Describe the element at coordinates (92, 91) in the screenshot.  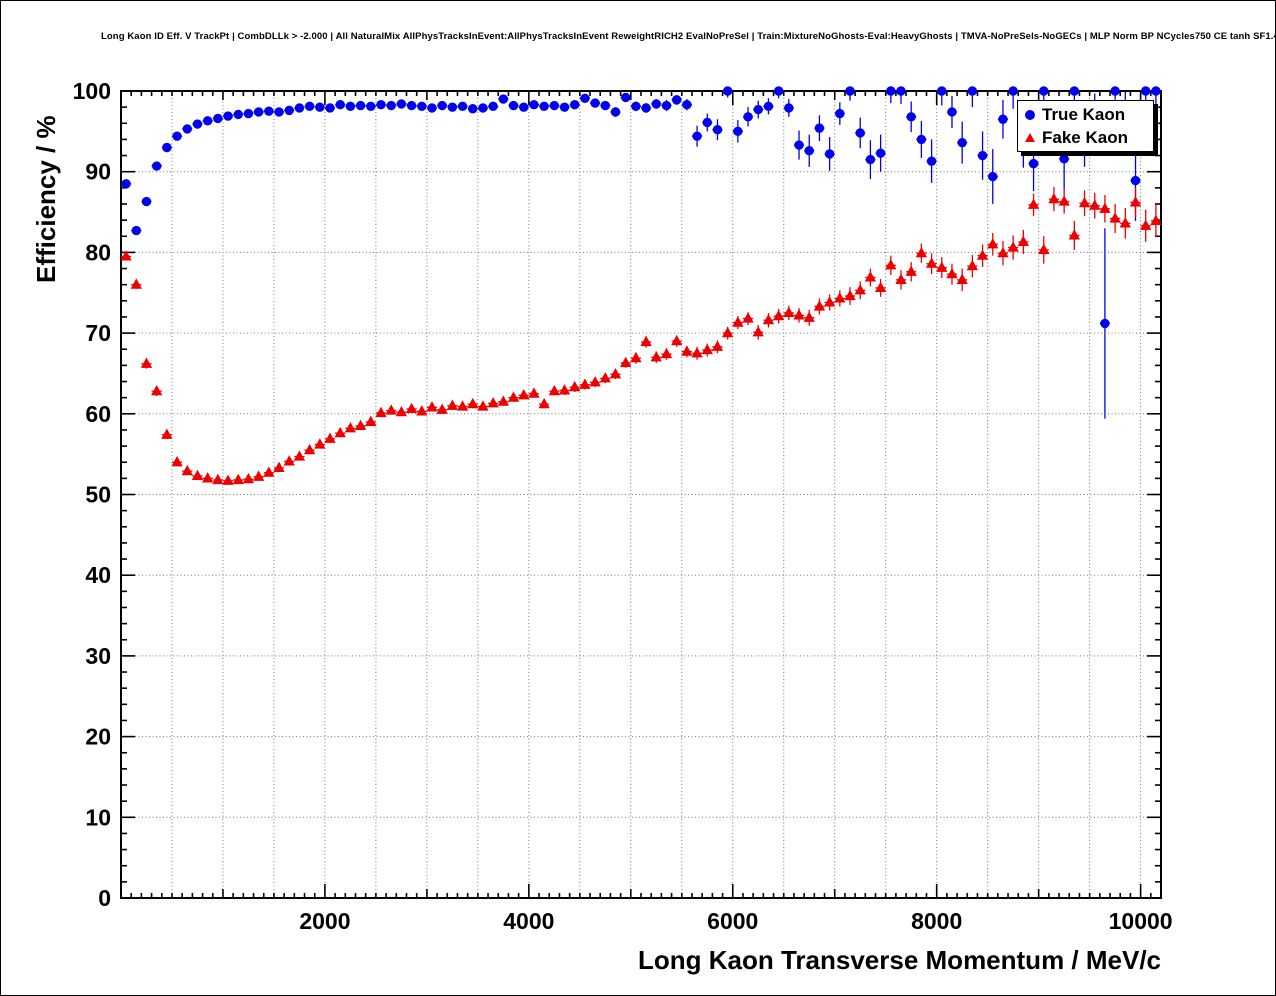
I see `y-tick-label: 100` at that location.